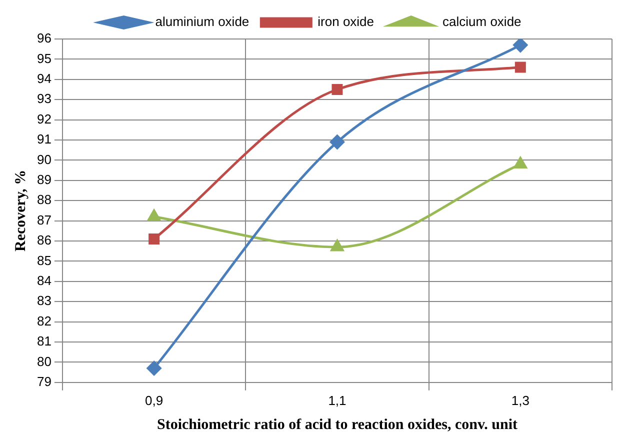  I want to click on y-tick-label: 81, so click(44, 341).